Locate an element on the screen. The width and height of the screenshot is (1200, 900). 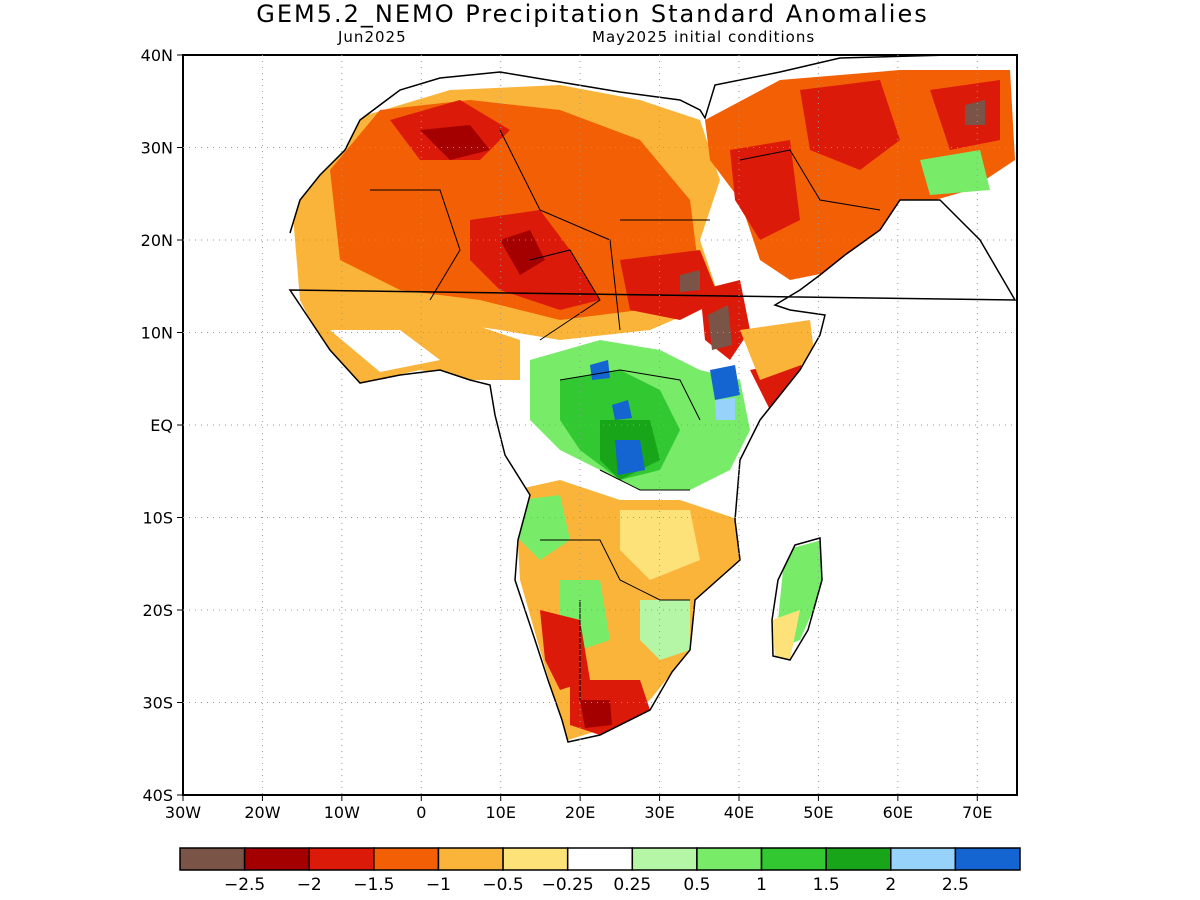
longitude-labels: 30W 20W 10W 0 10E 20E 30E 40E 50E 60E 70E is located at coordinates (579, 808).